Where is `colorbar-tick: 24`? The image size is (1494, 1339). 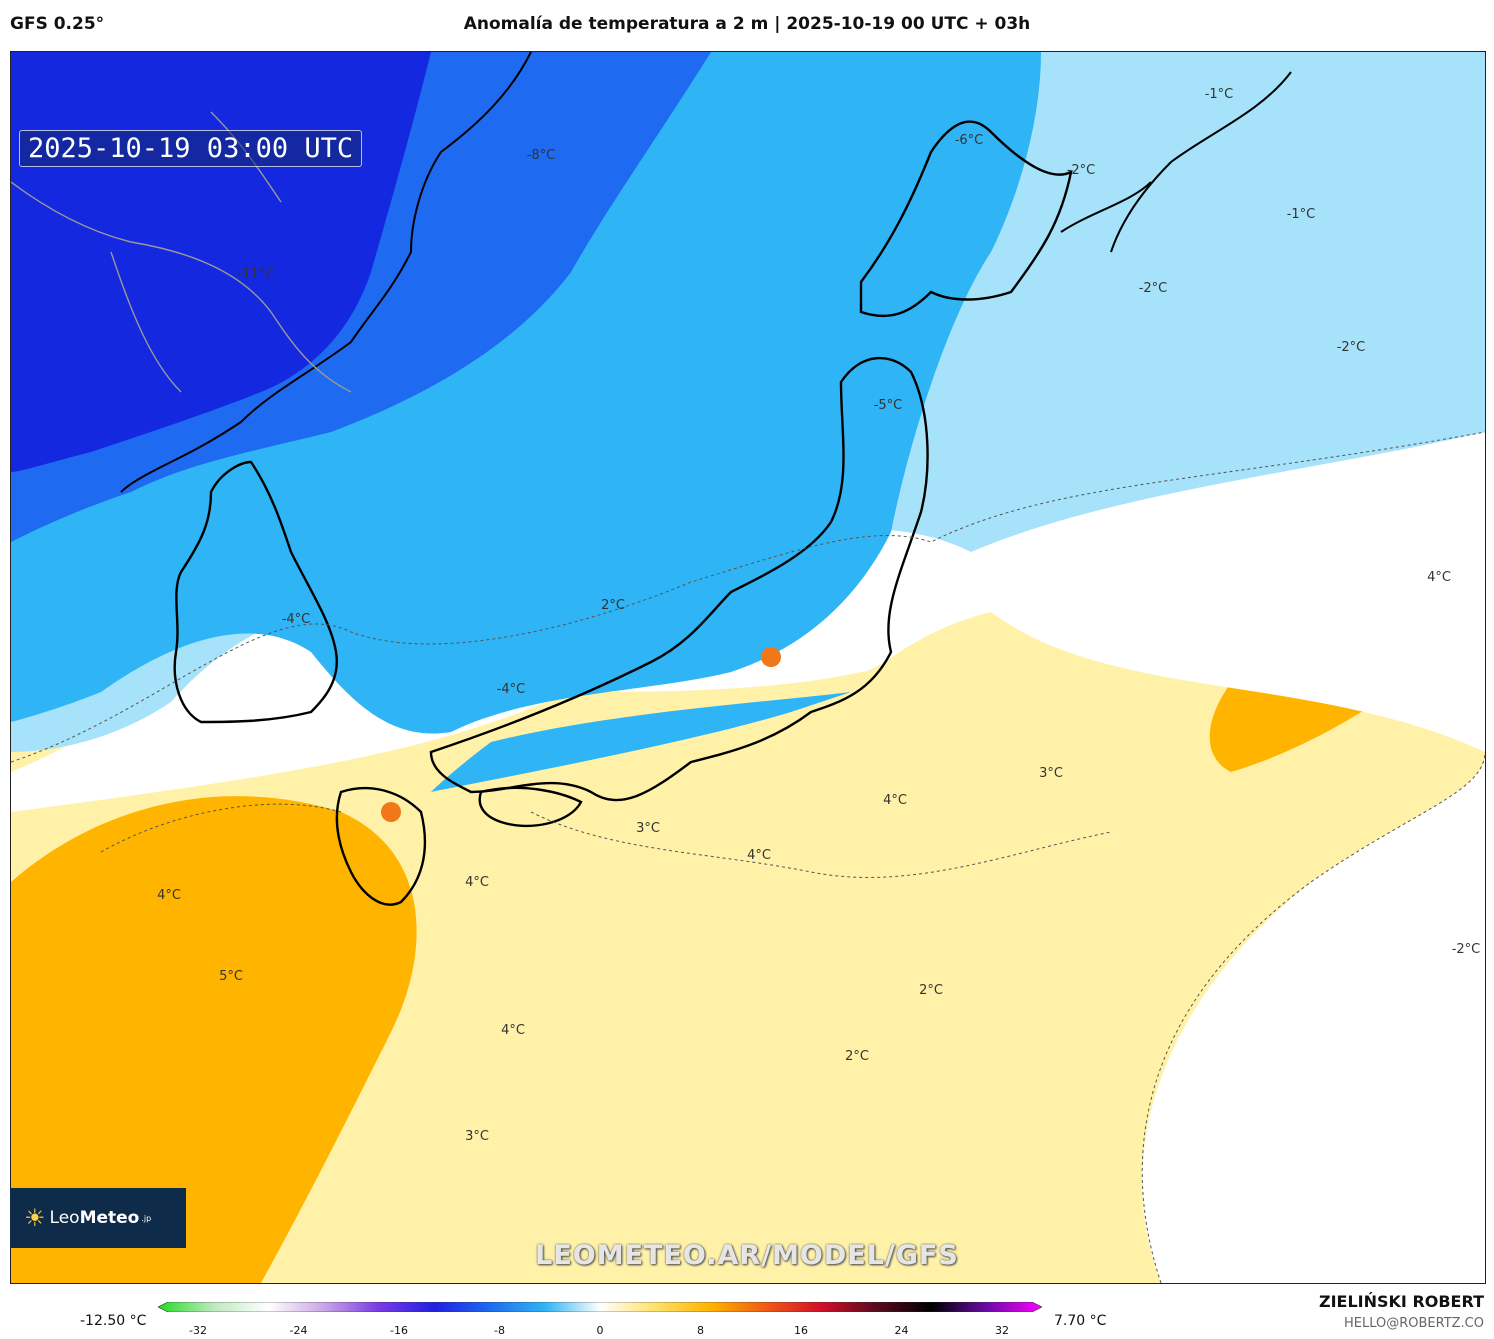 colorbar-tick: 24 is located at coordinates (901, 1330).